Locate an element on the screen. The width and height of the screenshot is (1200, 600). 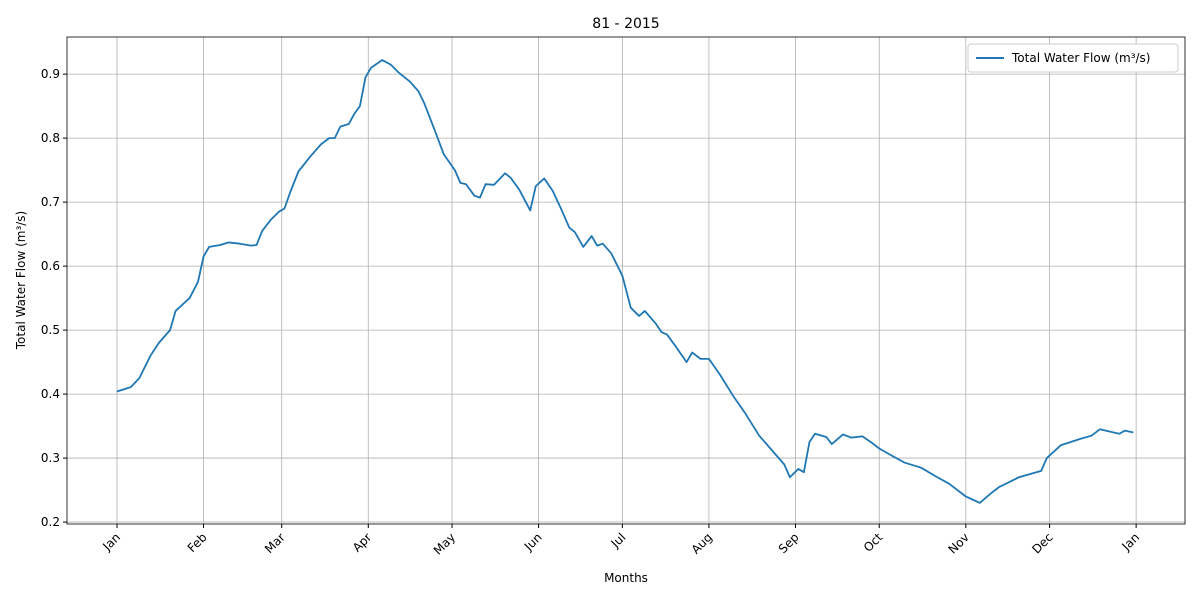
legend-box is located at coordinates (1073, 58).